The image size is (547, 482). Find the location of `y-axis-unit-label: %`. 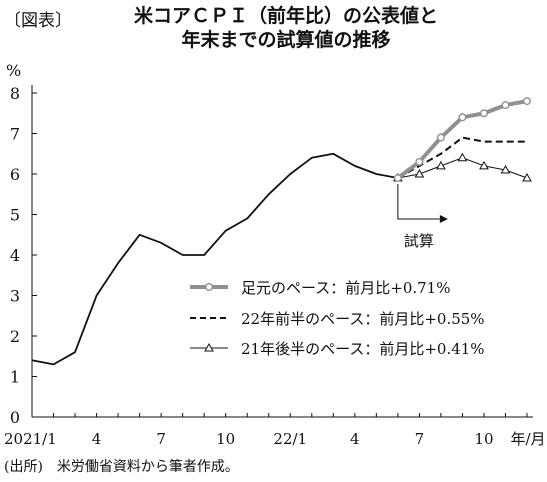

y-axis-unit-label: % is located at coordinates (13, 70).